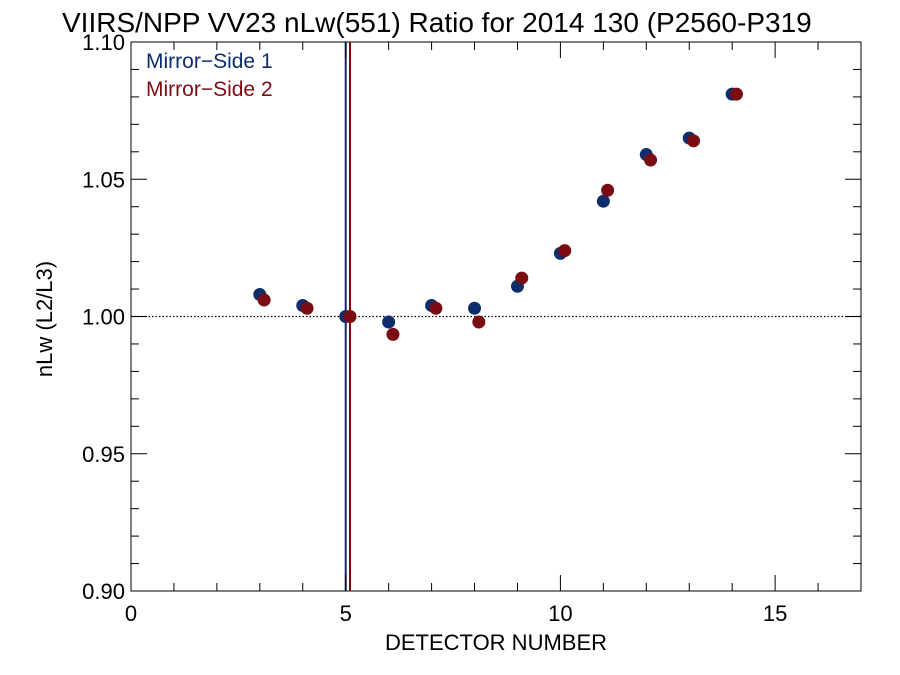  I want to click on x-tick-label: 15, so click(775, 613).